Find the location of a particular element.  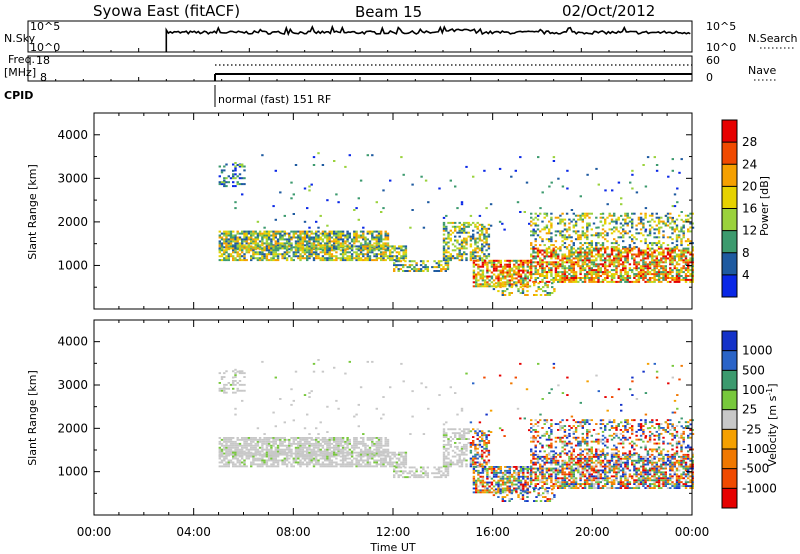

nsearch-axis-bottom: 10^0 is located at coordinates (721, 47).